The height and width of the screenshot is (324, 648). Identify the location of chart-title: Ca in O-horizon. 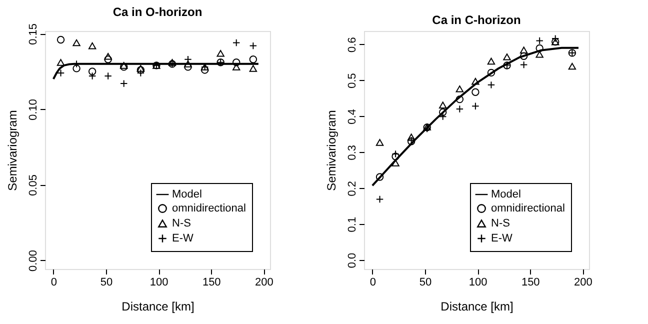
(157, 12).